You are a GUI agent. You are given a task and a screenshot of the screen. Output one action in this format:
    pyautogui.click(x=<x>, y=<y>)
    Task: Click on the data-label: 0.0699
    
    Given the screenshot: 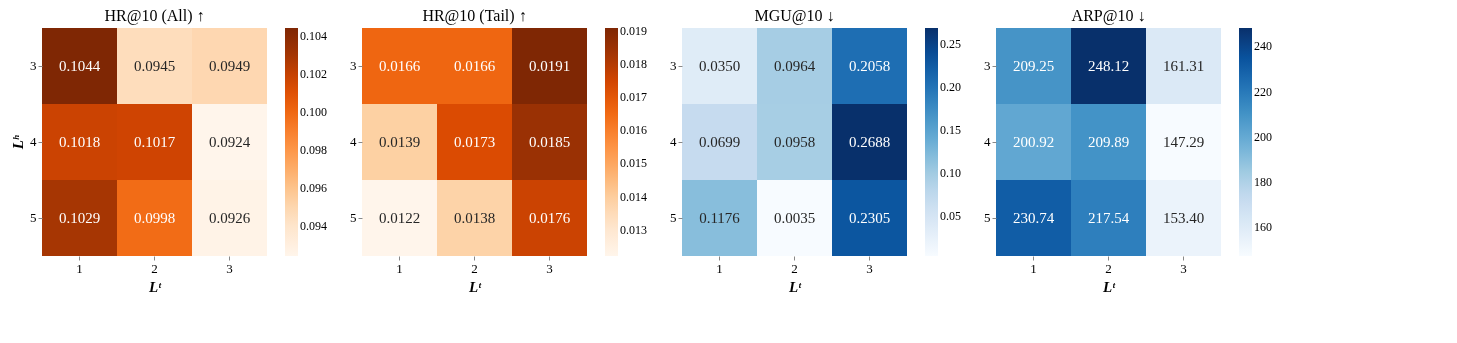 What is the action you would take?
    pyautogui.click(x=719, y=142)
    